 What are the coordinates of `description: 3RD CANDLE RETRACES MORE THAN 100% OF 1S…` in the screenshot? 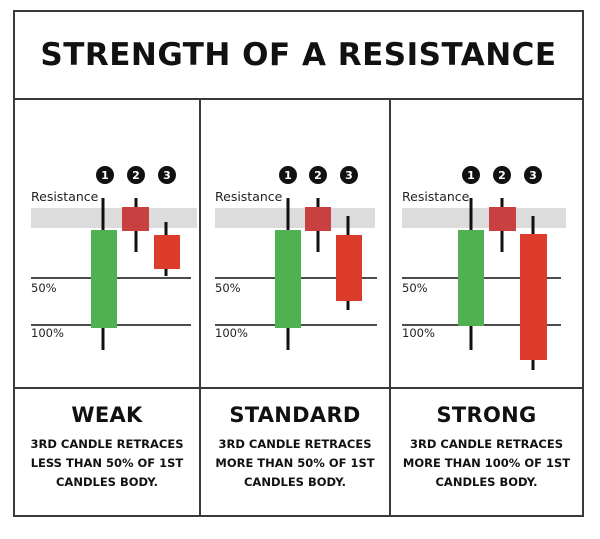 It's located at (486, 463).